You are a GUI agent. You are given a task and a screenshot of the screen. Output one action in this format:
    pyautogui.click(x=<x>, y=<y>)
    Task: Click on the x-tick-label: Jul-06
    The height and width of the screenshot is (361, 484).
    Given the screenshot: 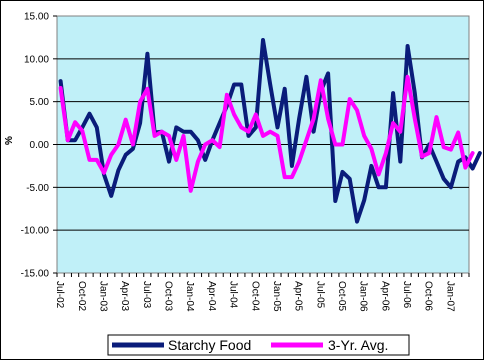 What is the action you would take?
    pyautogui.click(x=406, y=295)
    